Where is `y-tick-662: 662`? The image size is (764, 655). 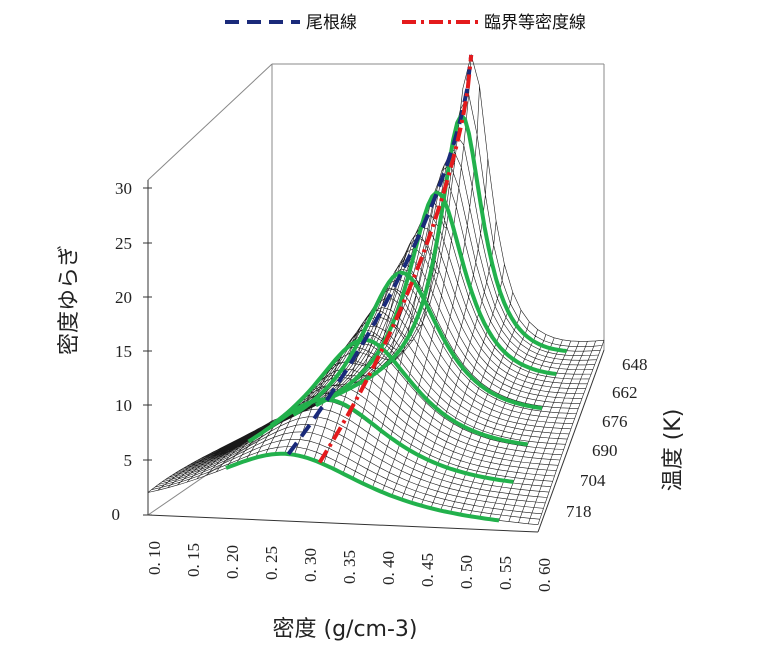
y-tick-662: 662 is located at coordinates (625, 392).